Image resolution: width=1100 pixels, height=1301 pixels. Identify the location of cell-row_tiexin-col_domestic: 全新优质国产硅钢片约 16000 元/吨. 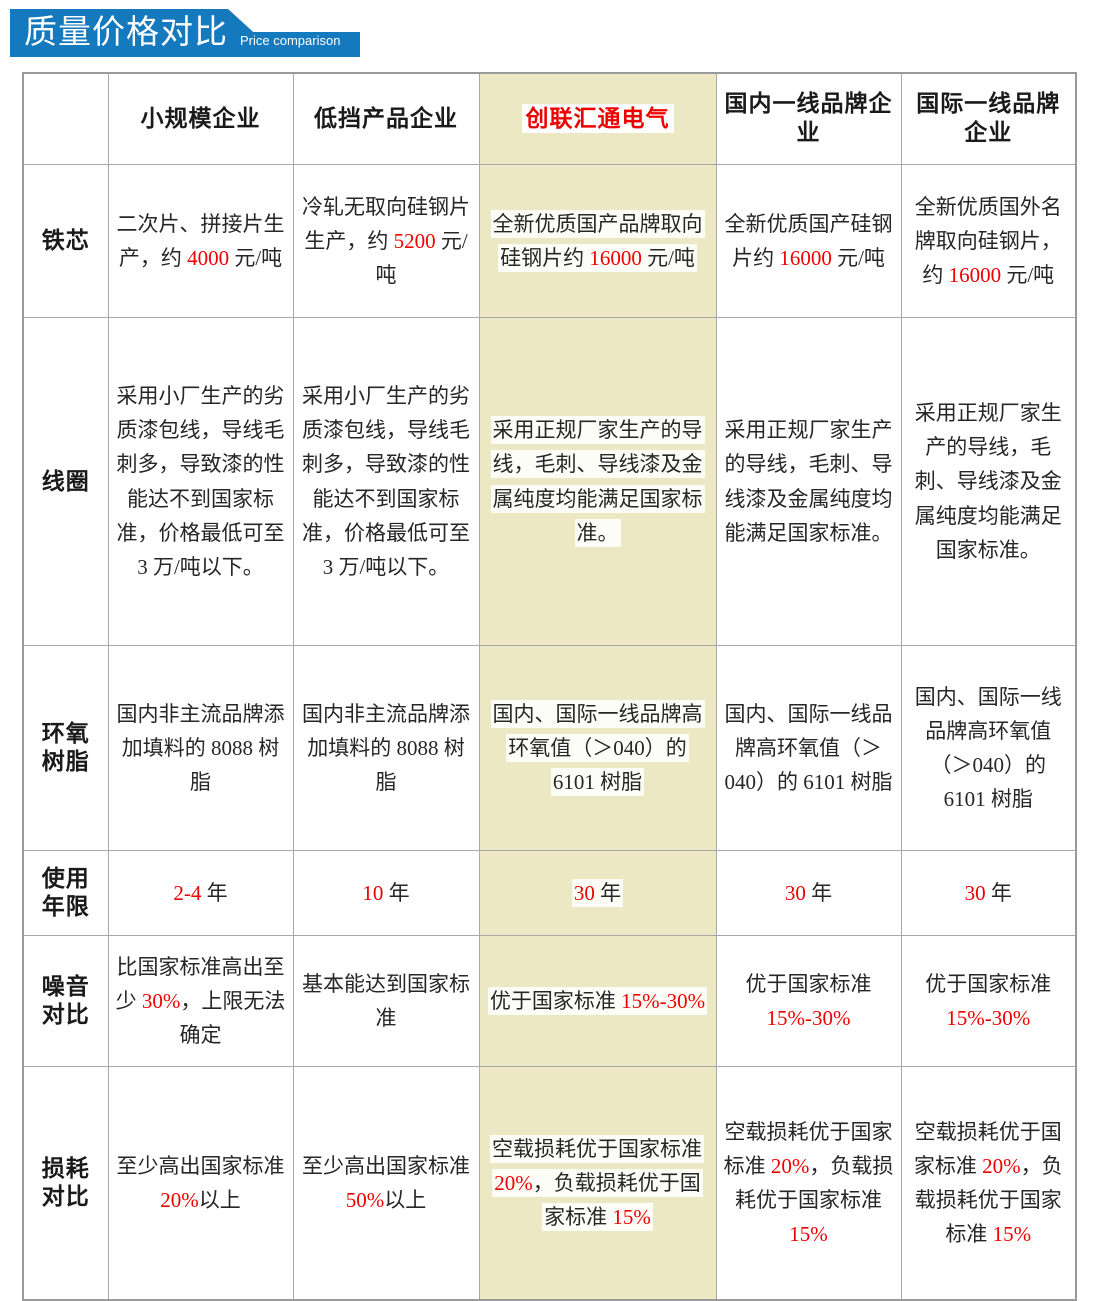
(808, 241).